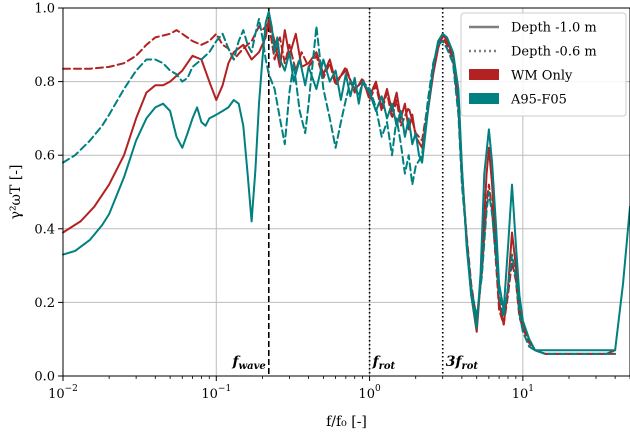 This screenshot has height=439, width=630. Describe the element at coordinates (44, 377) in the screenshot. I see `y-tick-label: 0.0` at that location.